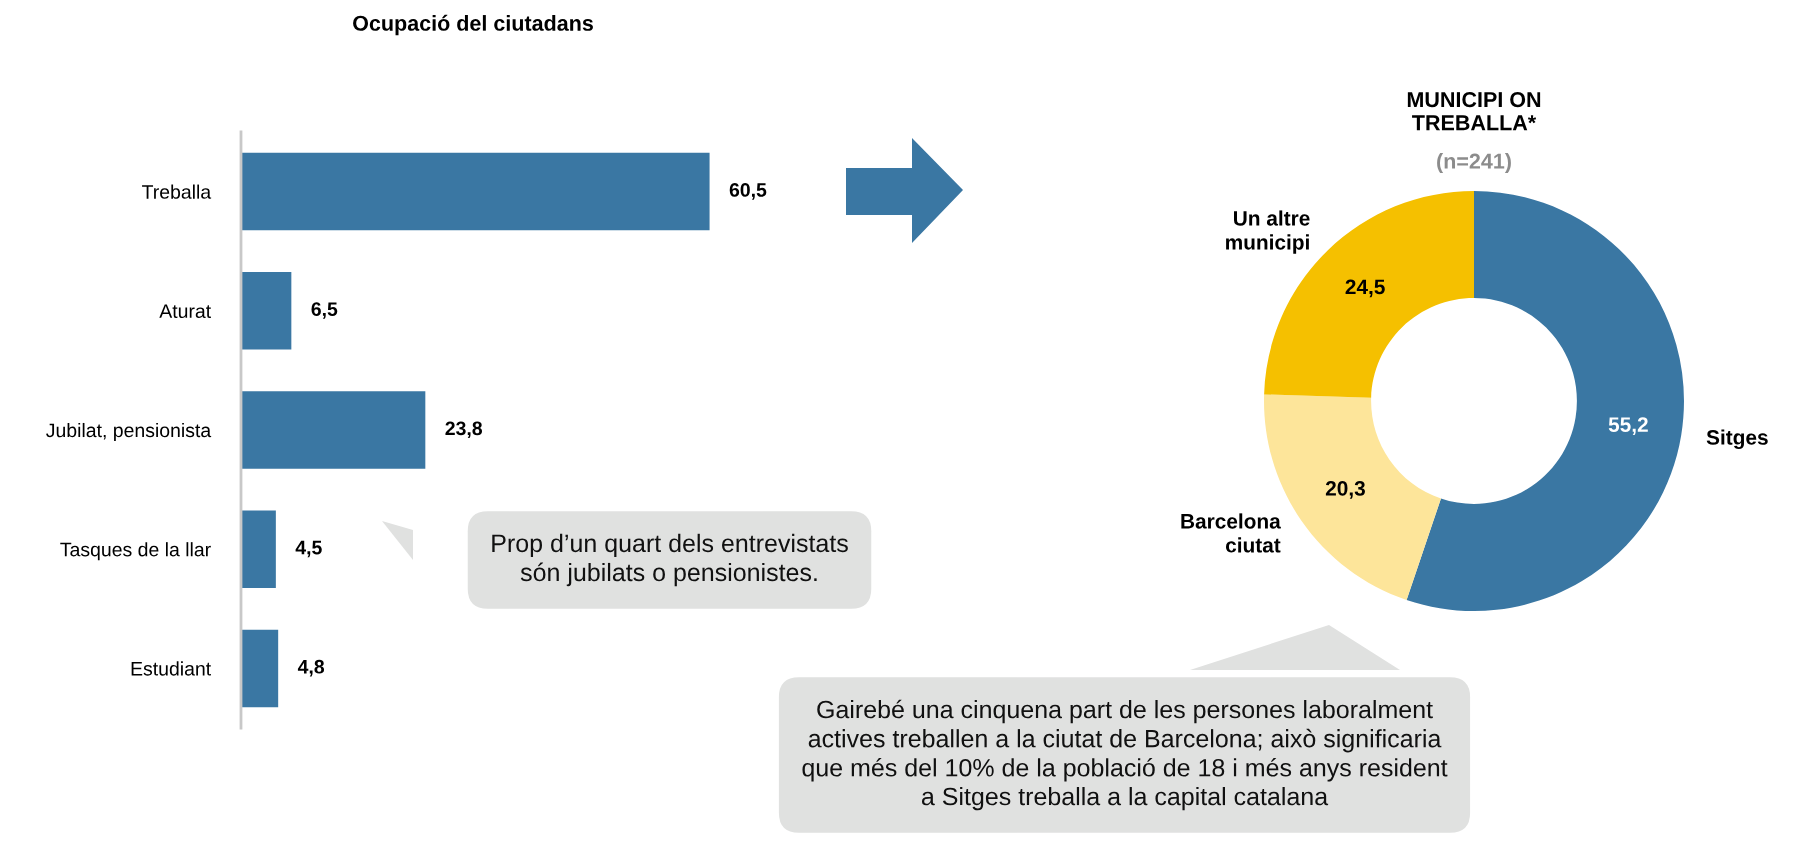 This screenshot has width=1797, height=843. Describe the element at coordinates (748, 191) in the screenshot. I see `data-label: 60,5` at that location.